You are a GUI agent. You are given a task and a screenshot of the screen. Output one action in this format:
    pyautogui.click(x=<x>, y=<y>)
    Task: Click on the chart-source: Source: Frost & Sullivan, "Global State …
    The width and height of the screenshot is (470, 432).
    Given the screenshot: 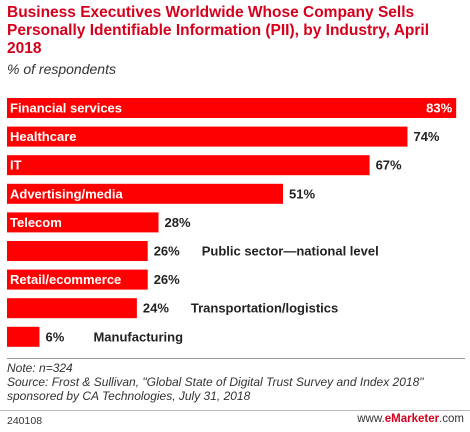 What is the action you would take?
    pyautogui.click(x=215, y=389)
    